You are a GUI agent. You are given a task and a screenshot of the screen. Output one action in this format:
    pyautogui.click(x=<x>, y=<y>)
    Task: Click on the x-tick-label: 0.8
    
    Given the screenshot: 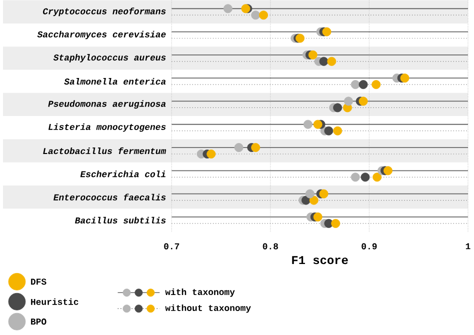 What is the action you would take?
    pyautogui.click(x=270, y=247)
    